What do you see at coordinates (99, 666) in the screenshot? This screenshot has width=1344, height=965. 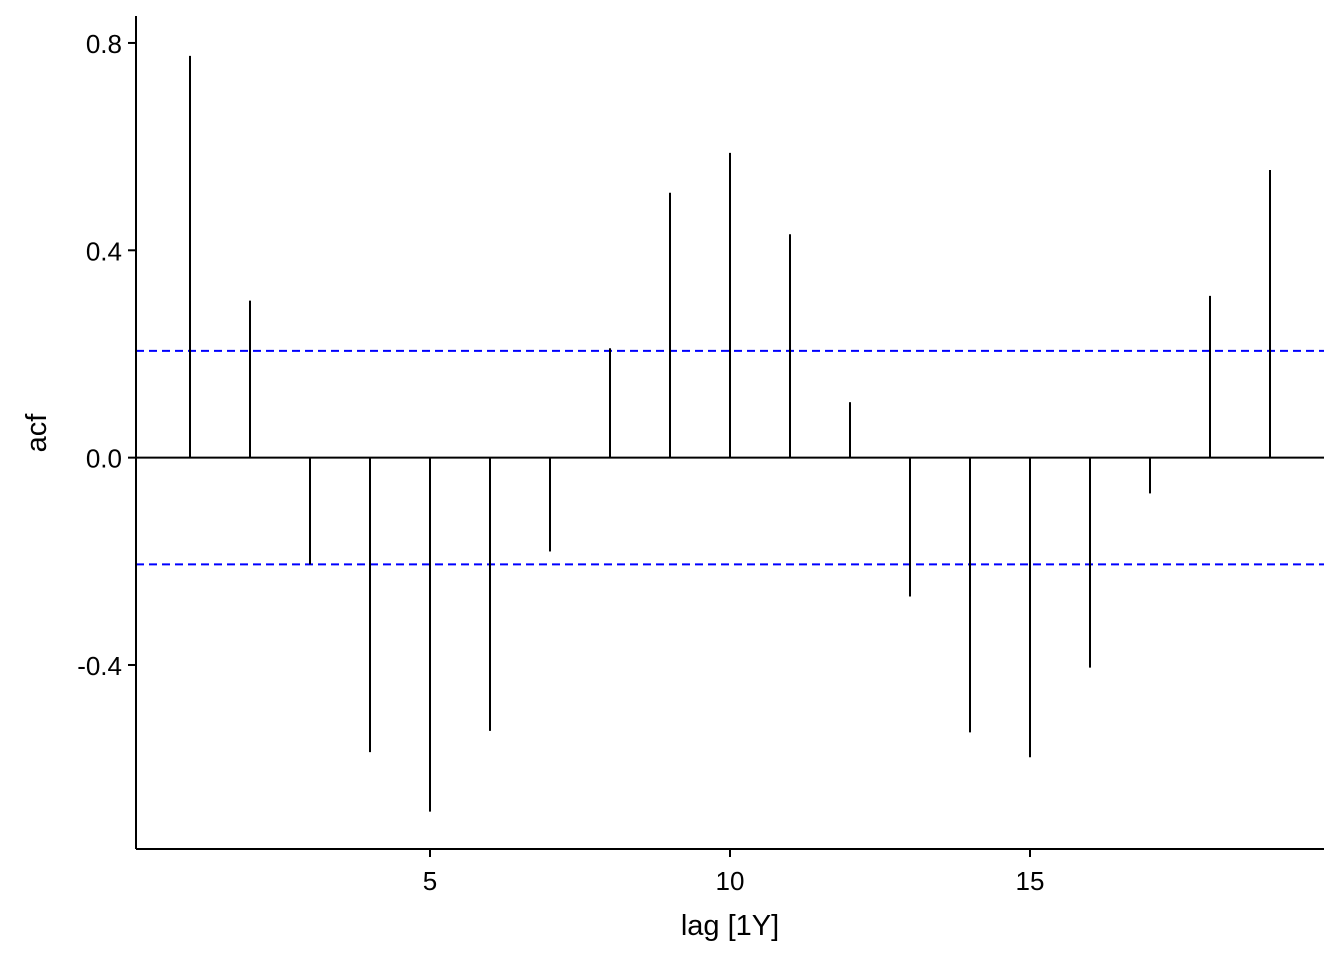 I see `y-tick-label: -0.4` at bounding box center [99, 666].